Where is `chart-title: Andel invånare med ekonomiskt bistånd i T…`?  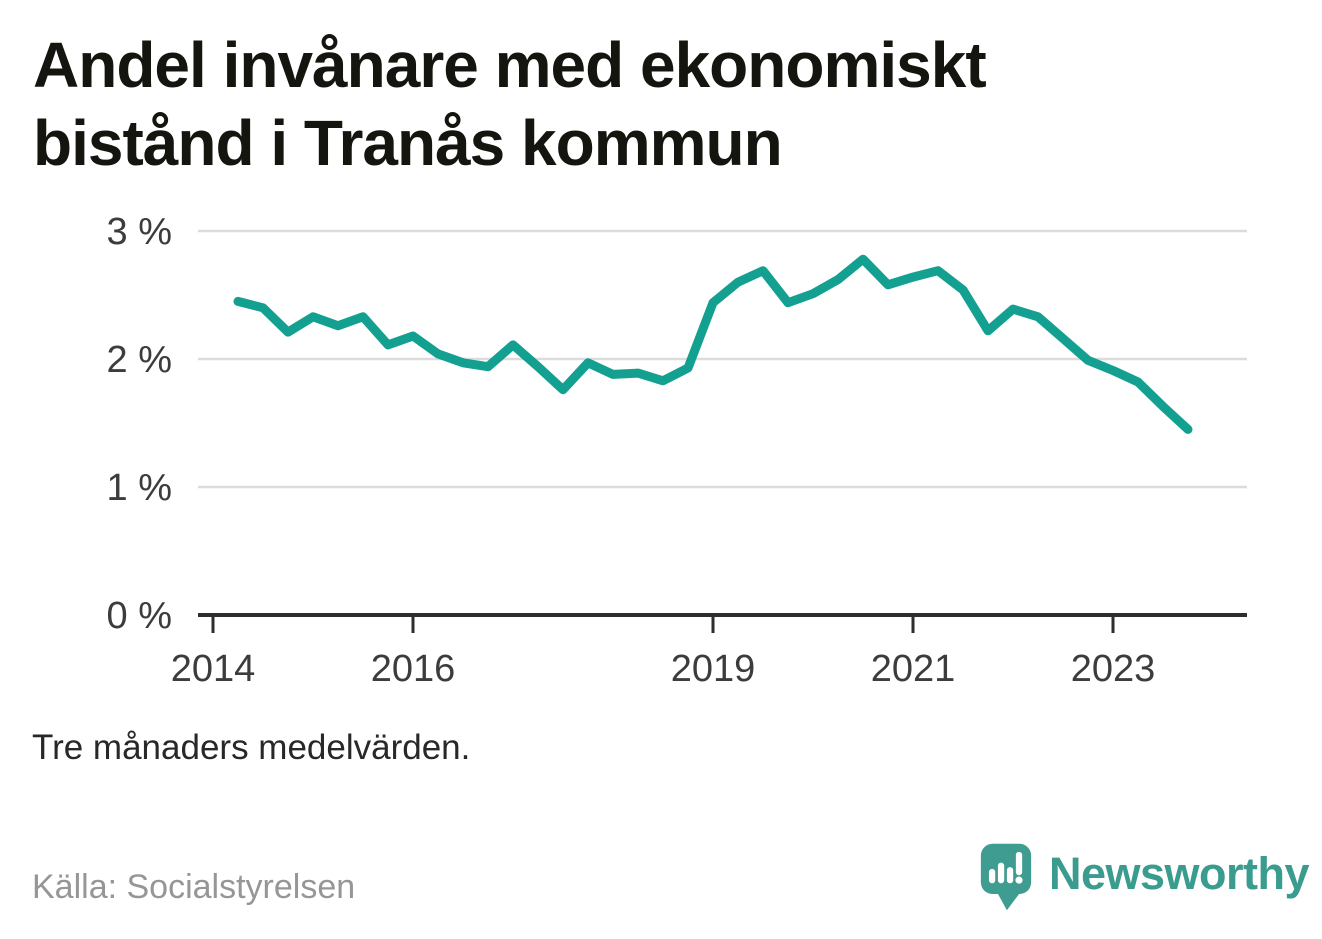 chart-title: Andel invånare med ekonomiskt bistånd i T… is located at coordinates (510, 104).